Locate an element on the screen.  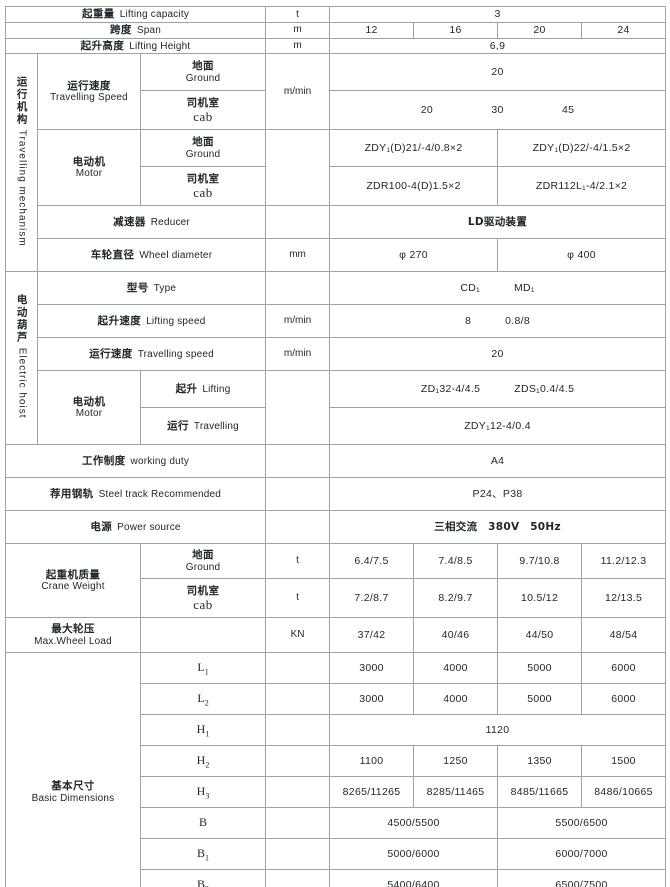
value-hoist-motor-lift-1: ZD₁32-4/4.5 is located at coordinates (450, 389).